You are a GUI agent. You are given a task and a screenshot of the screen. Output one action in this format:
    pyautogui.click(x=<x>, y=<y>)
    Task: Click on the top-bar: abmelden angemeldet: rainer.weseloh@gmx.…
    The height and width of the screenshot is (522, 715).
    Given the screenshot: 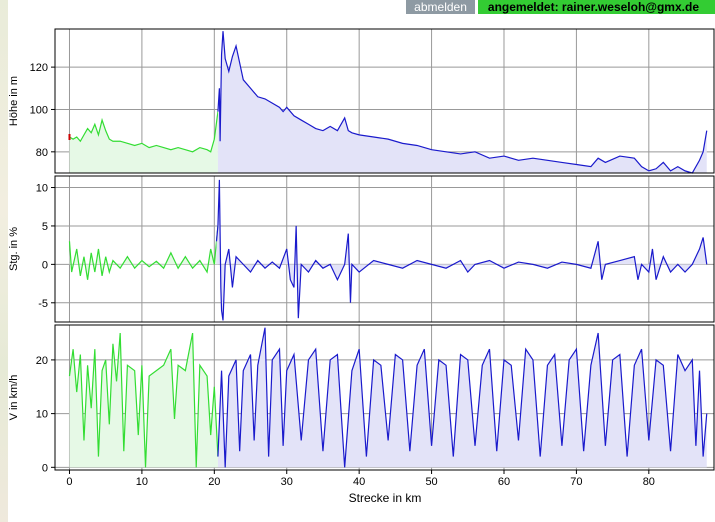 What is the action you would take?
    pyautogui.click(x=560, y=7)
    